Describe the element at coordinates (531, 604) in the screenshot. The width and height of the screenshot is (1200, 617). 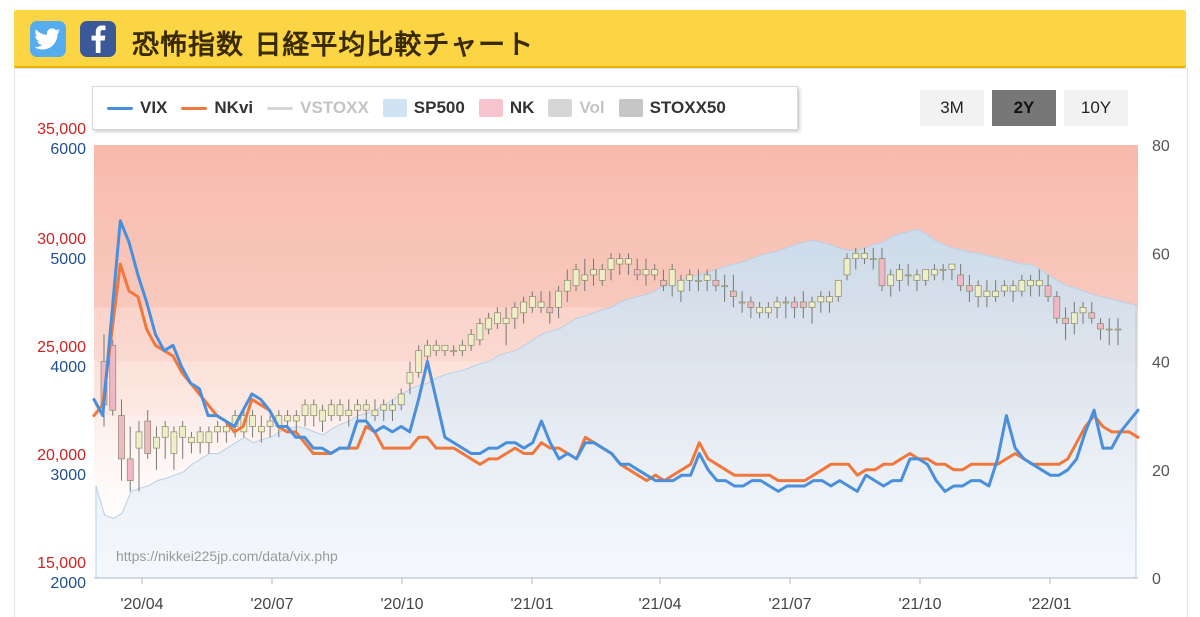
I see `x-tick-label: '21/01` at that location.